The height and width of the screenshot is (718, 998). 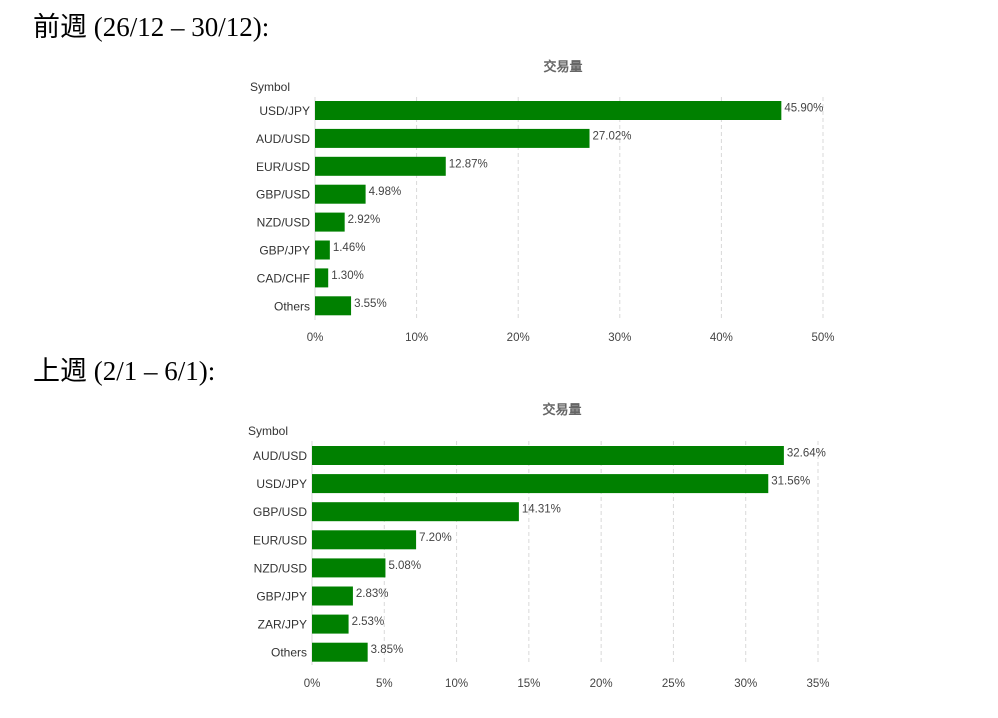 What do you see at coordinates (468, 164) in the screenshot?
I see `data-label: 12.87%` at bounding box center [468, 164].